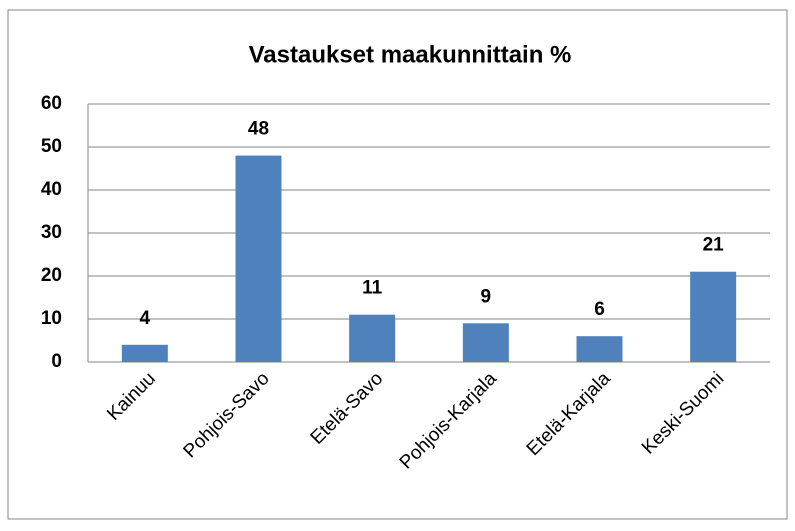 This screenshot has width=795, height=531. I want to click on data-label: 21, so click(714, 245).